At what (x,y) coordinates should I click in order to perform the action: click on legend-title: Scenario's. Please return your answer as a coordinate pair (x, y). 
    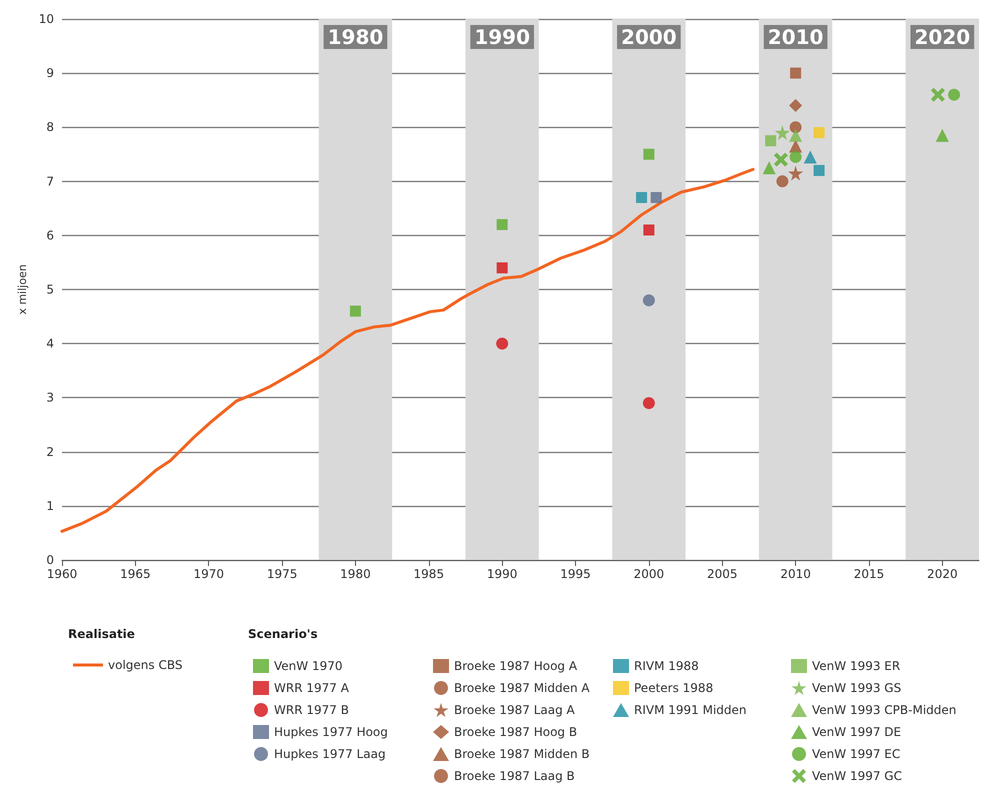
    Looking at the image, I should click on (283, 634).